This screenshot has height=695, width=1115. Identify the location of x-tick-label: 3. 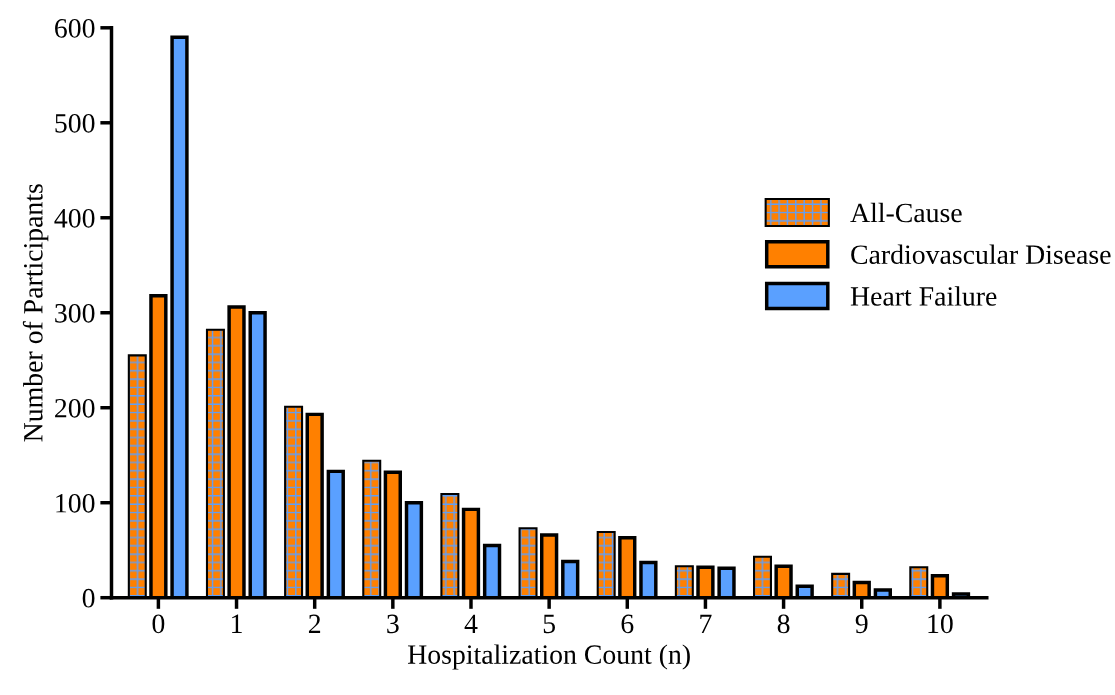
(393, 624).